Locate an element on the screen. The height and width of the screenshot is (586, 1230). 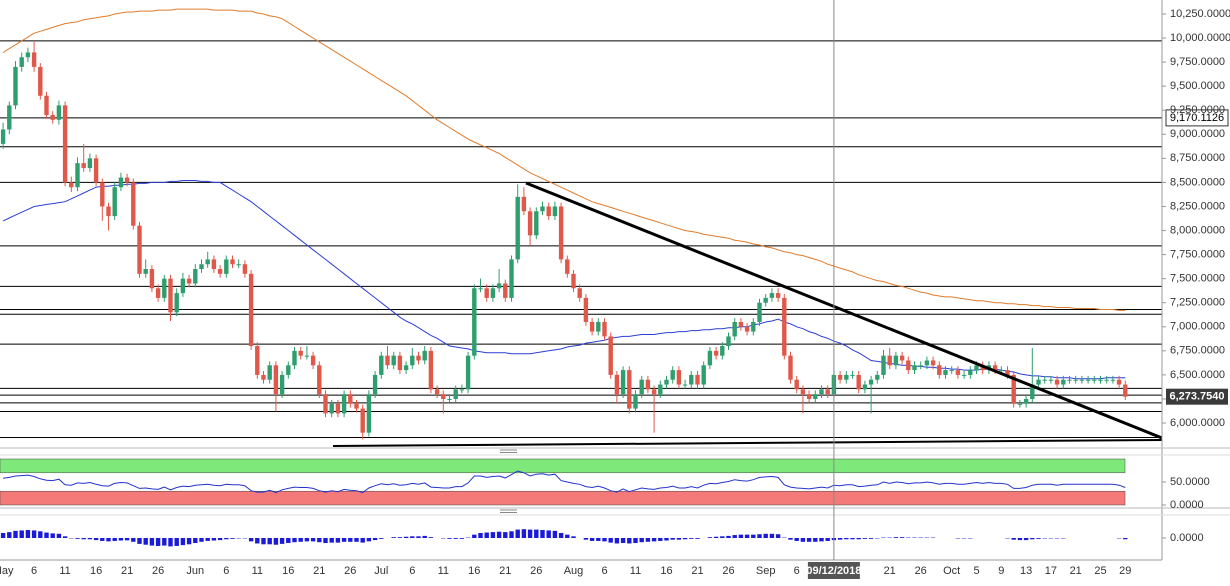
y-tick-label: 9,000.0000 is located at coordinates (1197, 134).